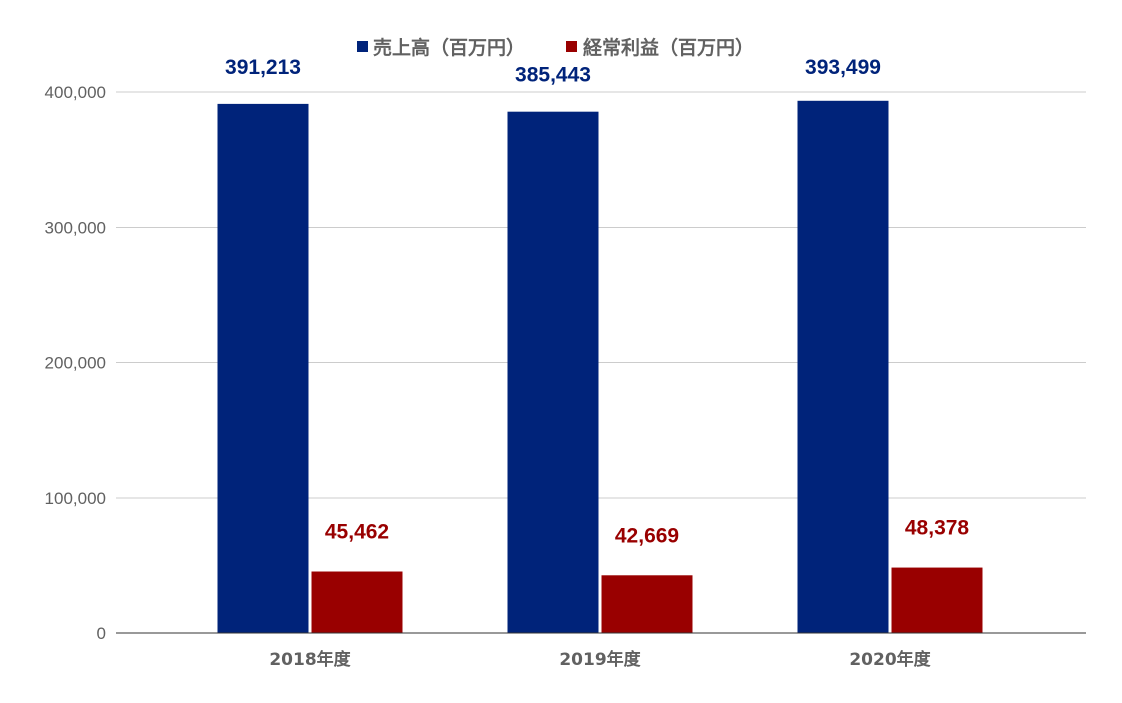 The height and width of the screenshot is (703, 1122). I want to click on y-tick-label: 400,000, so click(75, 92).